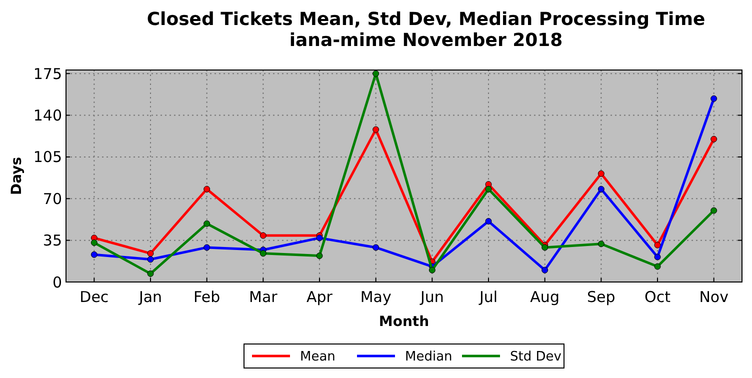  I want to click on x-tick-label: Jul, so click(488, 297).